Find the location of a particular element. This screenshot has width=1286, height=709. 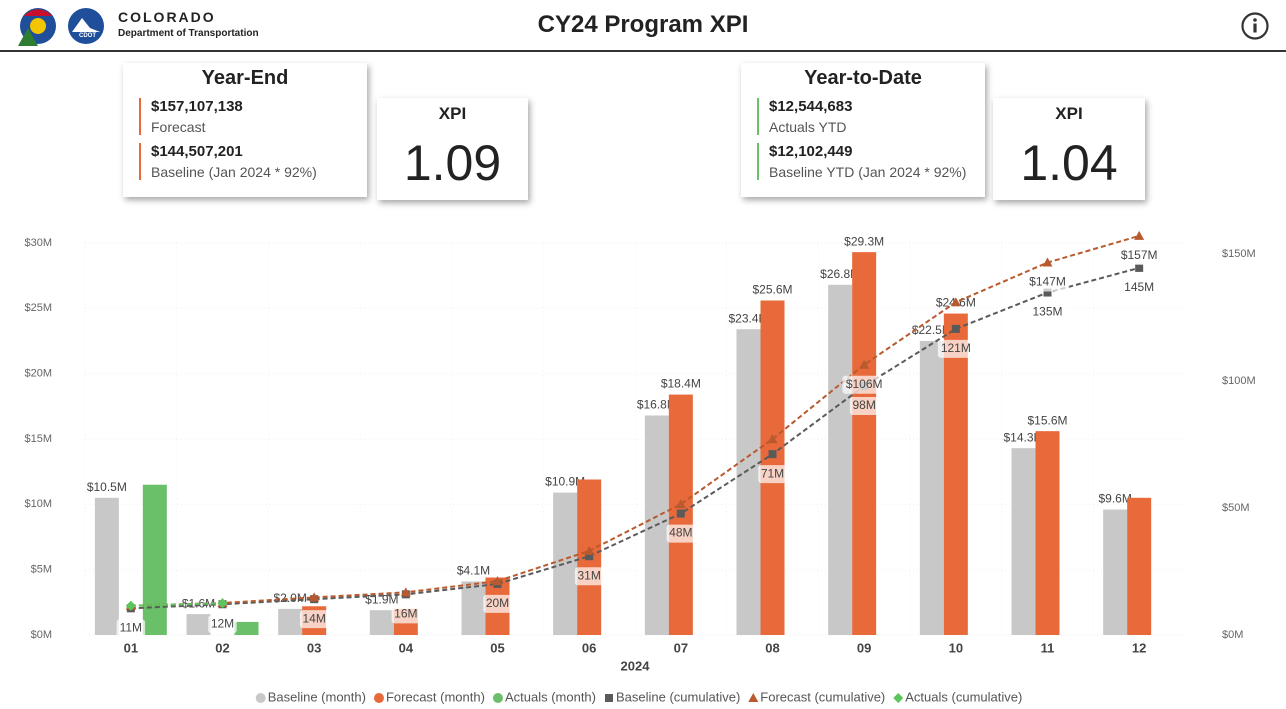

y-tick-label: $5M is located at coordinates (41, 570).